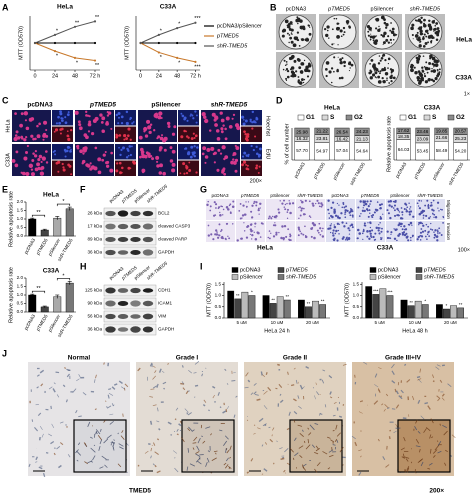 The width and height of the screenshot is (473, 500). What do you see at coordinates (434, 117) in the screenshot?
I see `legend-label: S` at bounding box center [434, 117].